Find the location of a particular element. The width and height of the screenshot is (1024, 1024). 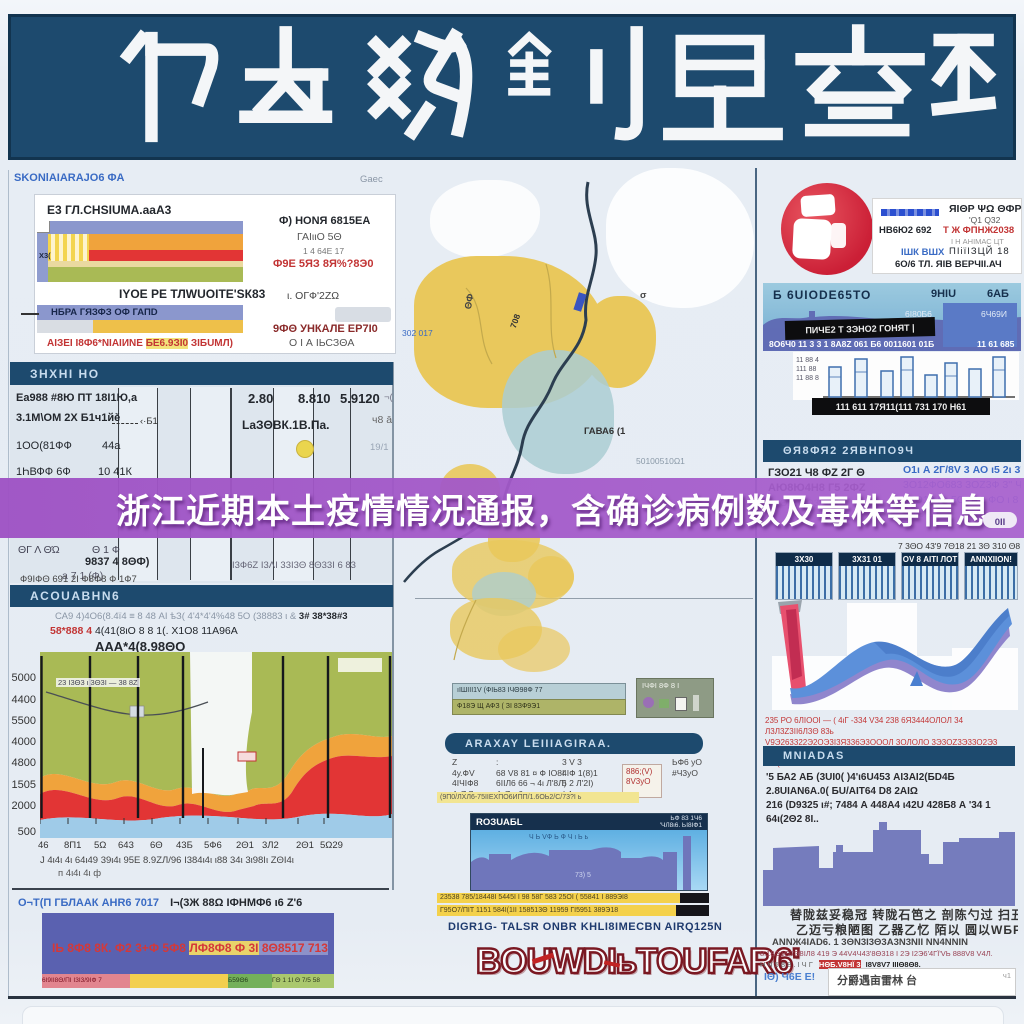

map-legend-strip-1: ıIШIII1V (ФIЬ83 IЧΘ98Ф 77 is located at coordinates (539, 691).